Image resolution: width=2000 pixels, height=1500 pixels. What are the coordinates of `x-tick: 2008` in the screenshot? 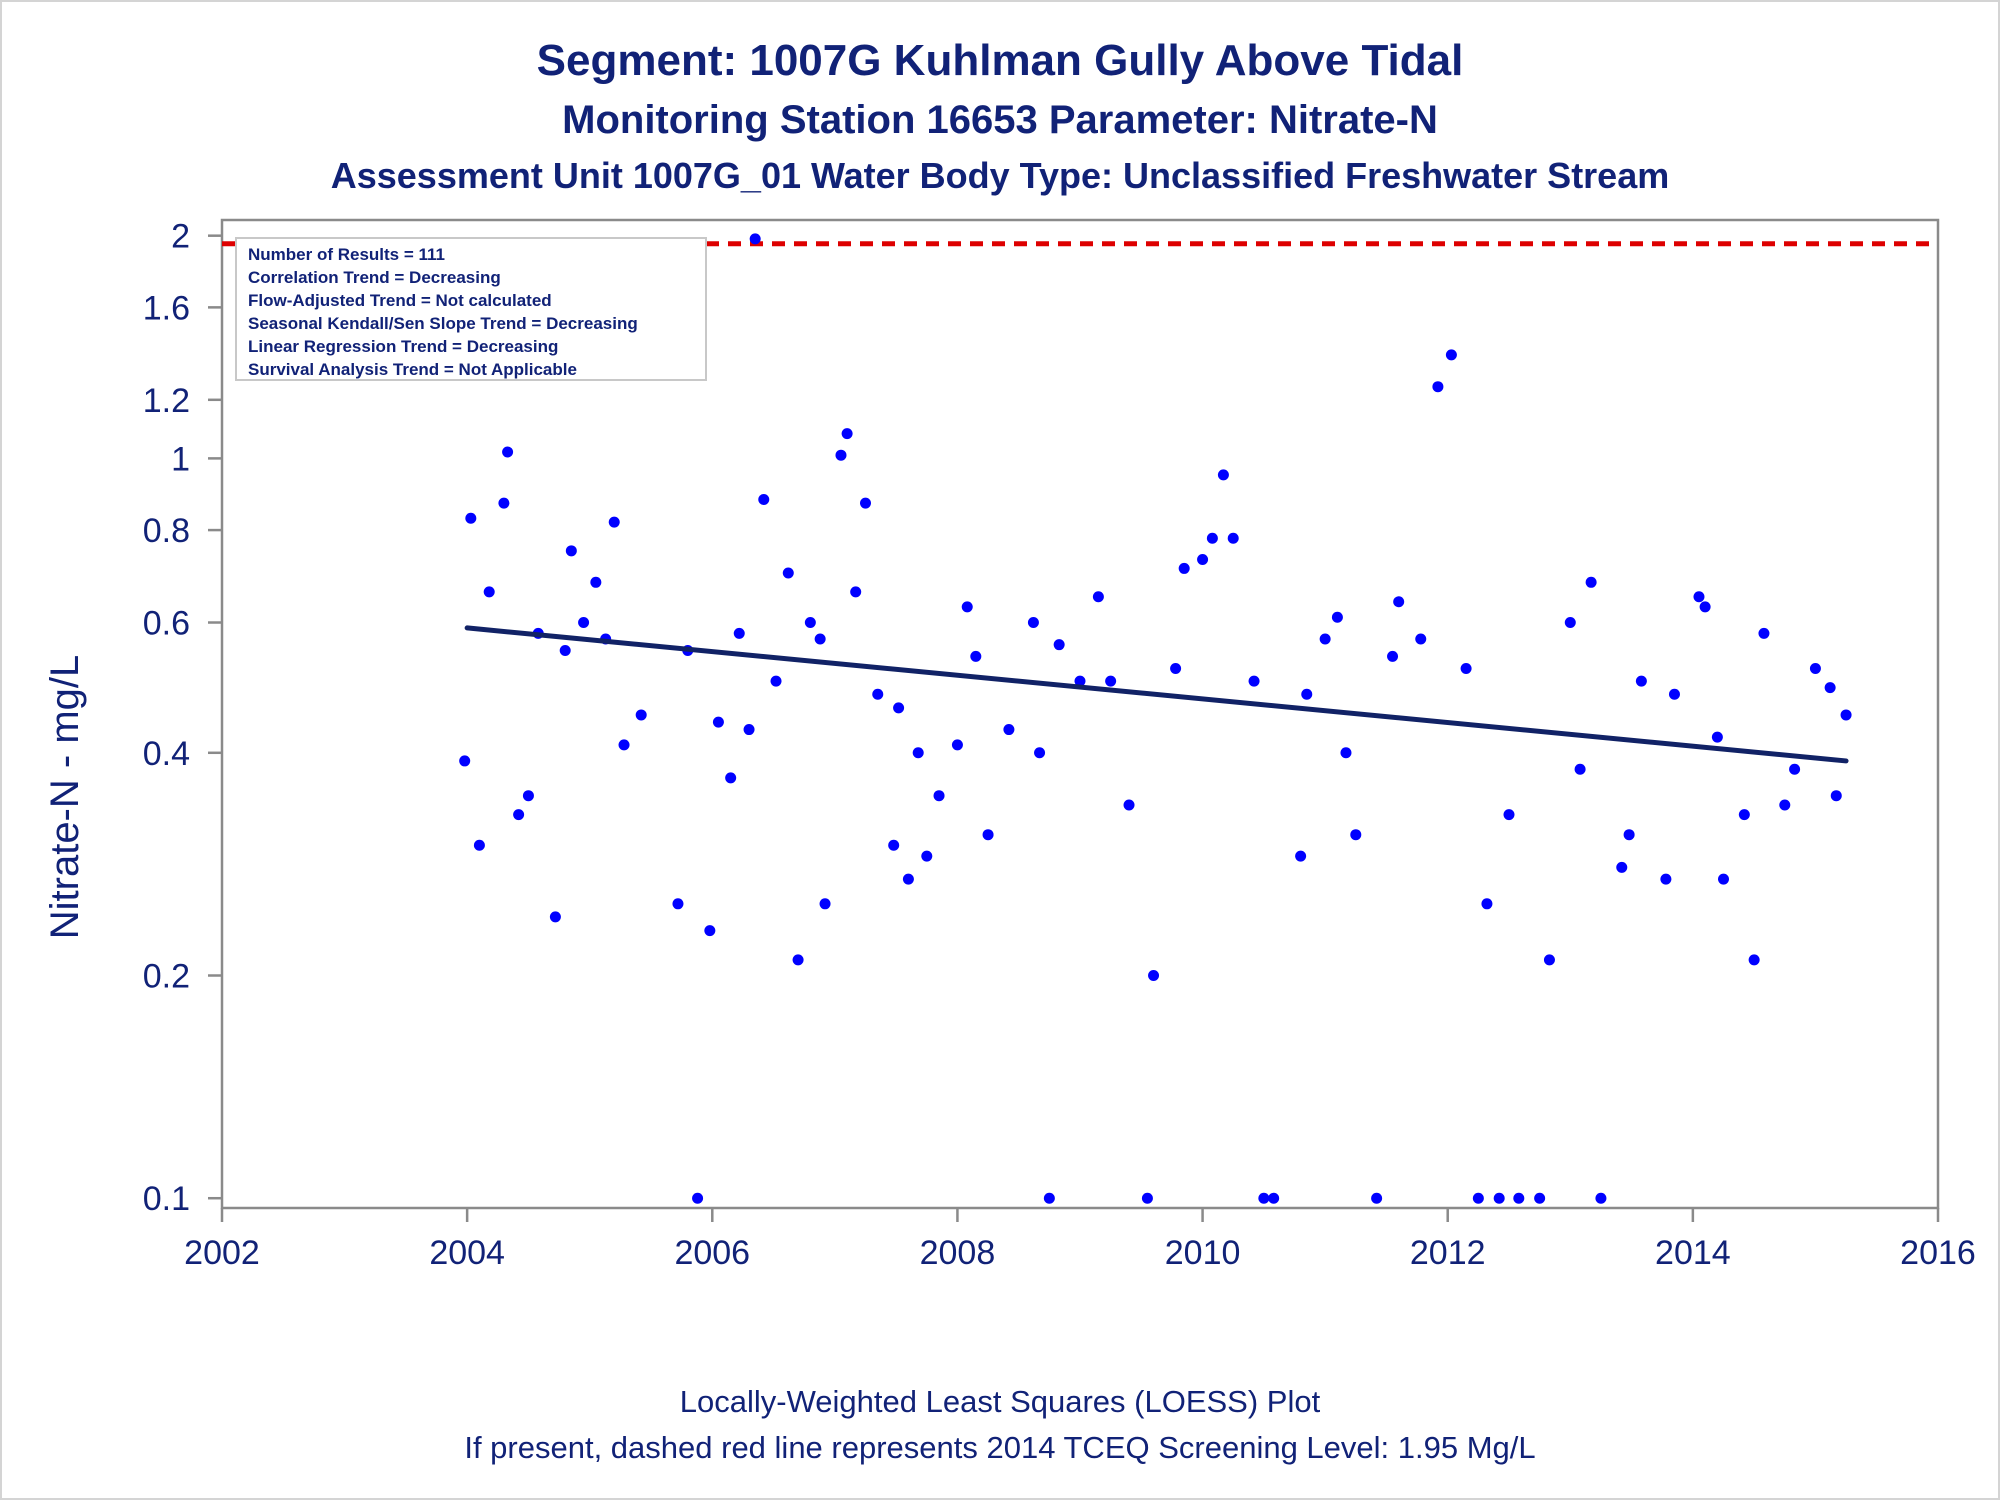 It's located at (958, 1240).